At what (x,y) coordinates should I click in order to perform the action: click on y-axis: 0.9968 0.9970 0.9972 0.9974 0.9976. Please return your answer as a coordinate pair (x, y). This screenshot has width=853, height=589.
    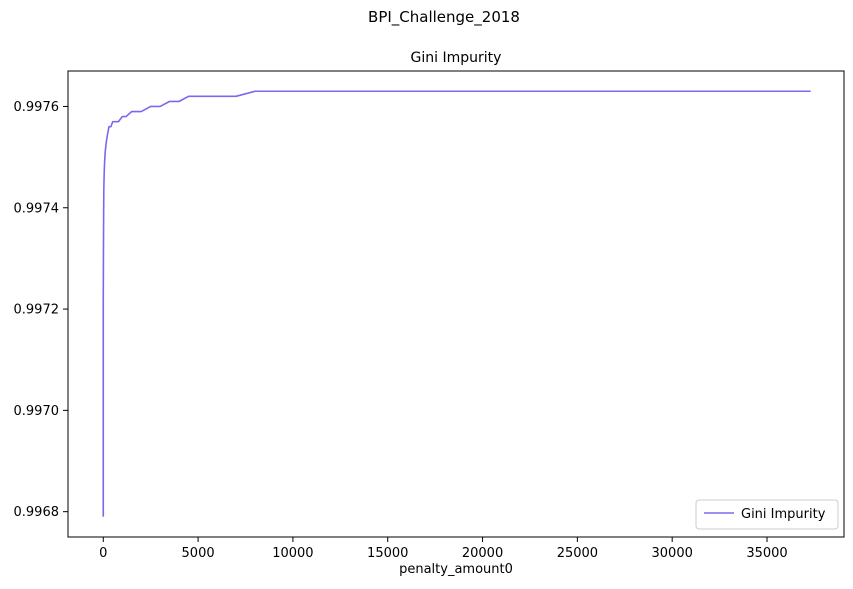
    Looking at the image, I should click on (41, 310).